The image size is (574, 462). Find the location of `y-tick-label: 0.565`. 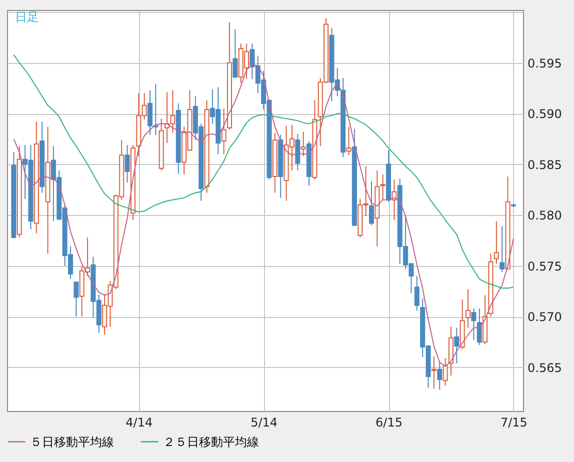

y-tick-label: 0.565 is located at coordinates (545, 367).